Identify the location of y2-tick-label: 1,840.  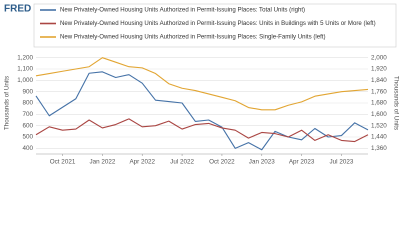
(379, 80).